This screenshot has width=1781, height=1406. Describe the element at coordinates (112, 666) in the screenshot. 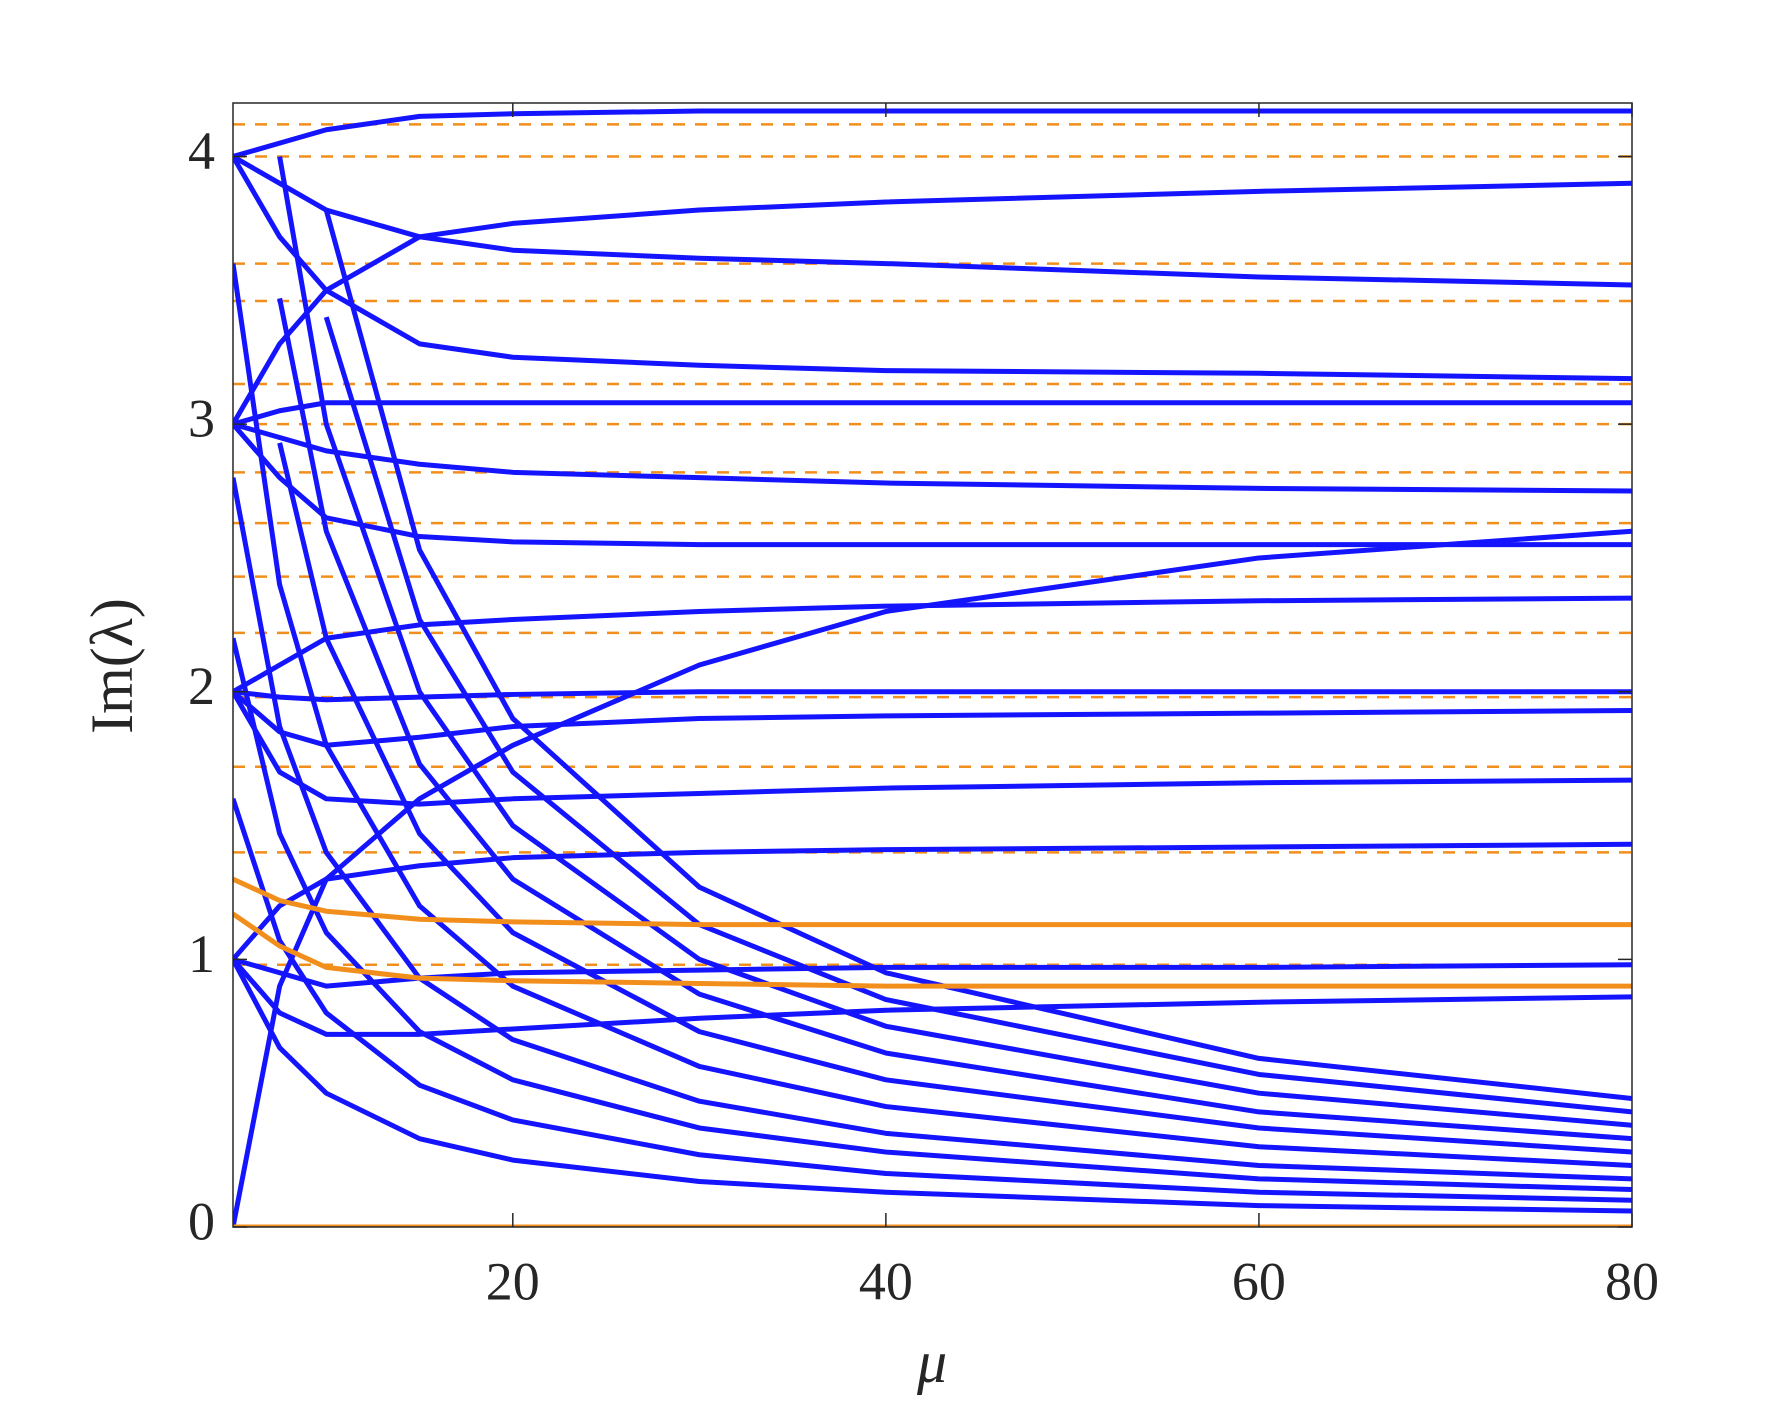

I see `y-axis-label: Im(λ)` at that location.